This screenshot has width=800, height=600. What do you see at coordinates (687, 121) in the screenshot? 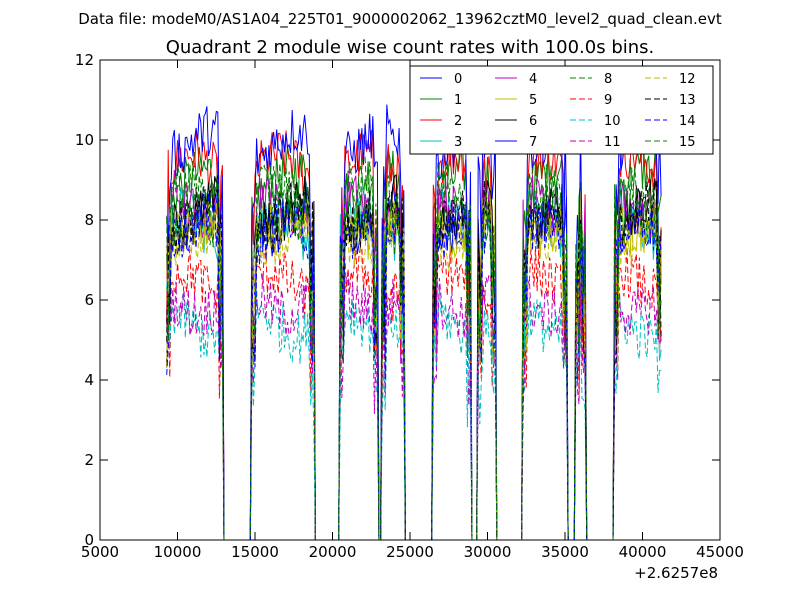
I see `legend-label-14: 14` at bounding box center [687, 121].